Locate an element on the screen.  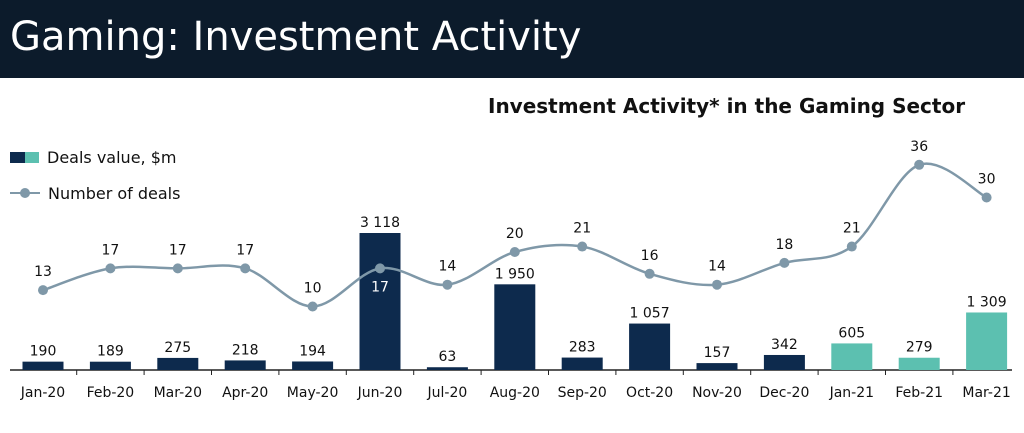
bar-value-label-Mar-20: 275 is located at coordinates (177, 348).